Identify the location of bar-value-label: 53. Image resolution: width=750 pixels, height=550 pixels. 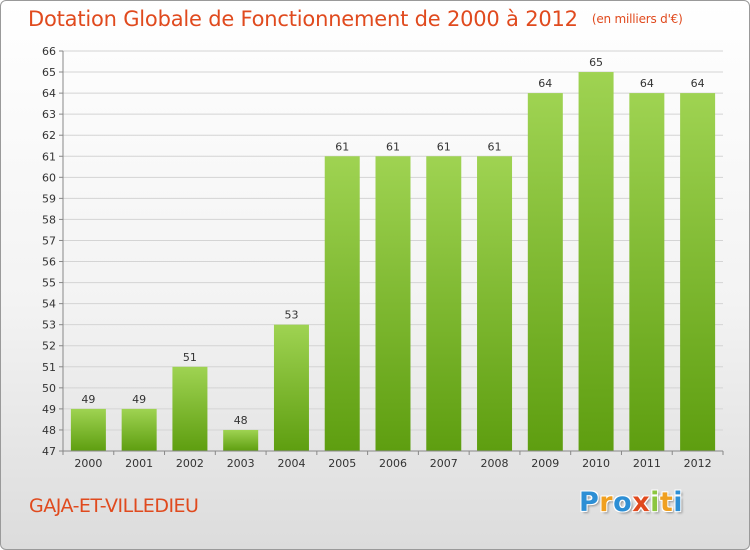
(291, 315).